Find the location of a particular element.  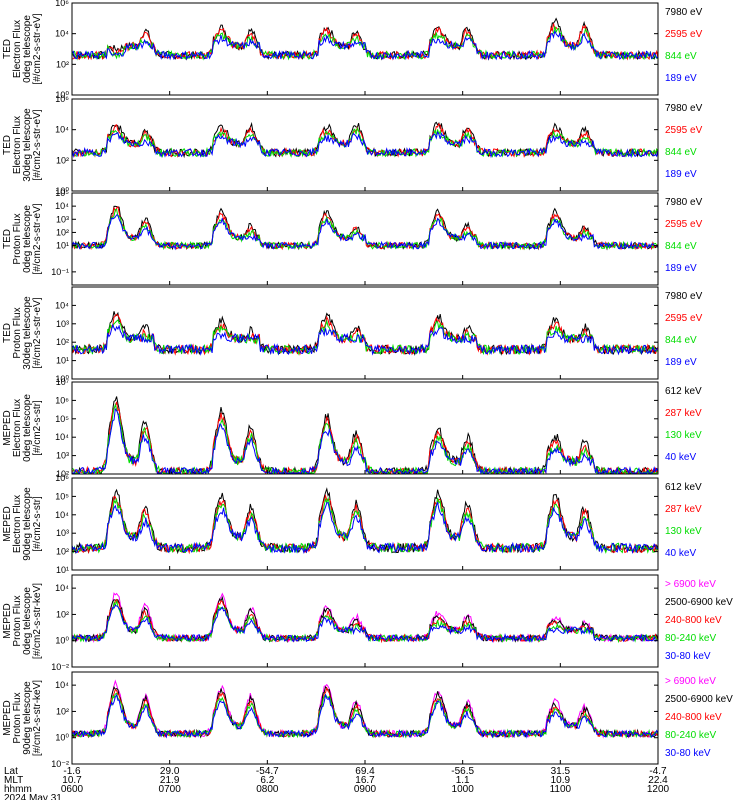

y-tick-label: 10⁻¹ is located at coordinates (60, 272).